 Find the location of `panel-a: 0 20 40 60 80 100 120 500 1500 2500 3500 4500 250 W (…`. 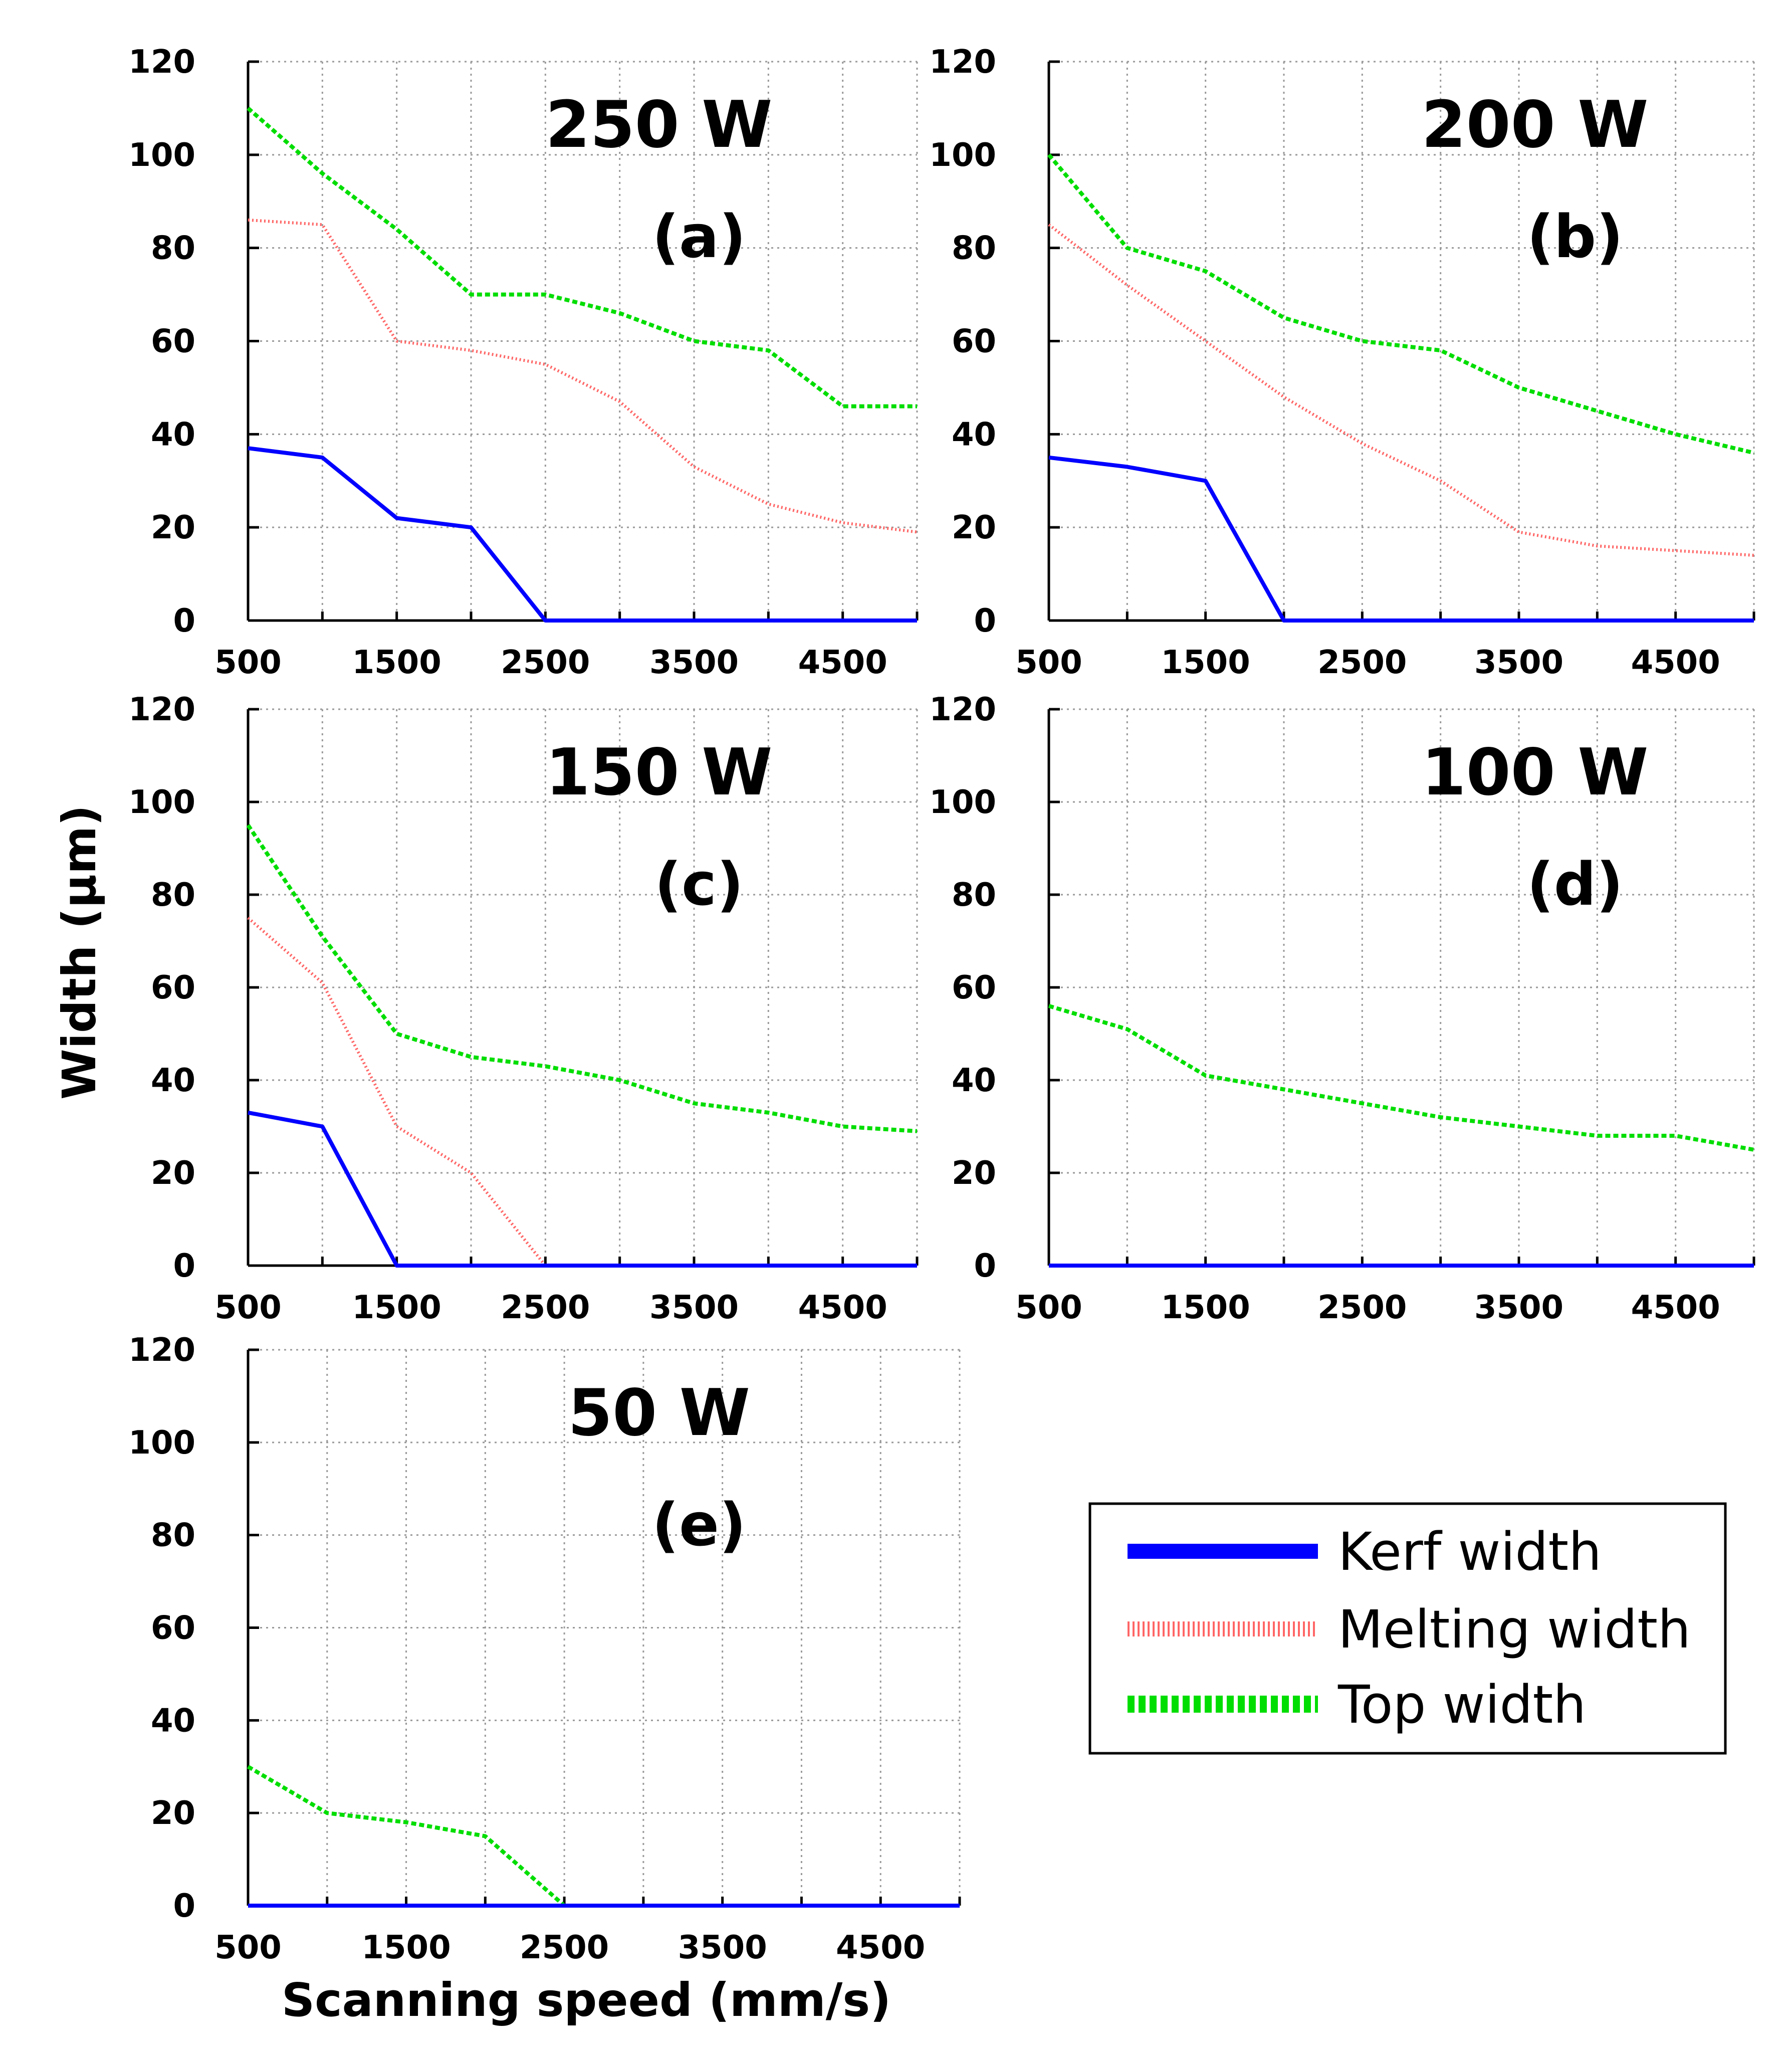

panel-a: 0 20 40 60 80 100 120 500 1500 2500 3500 4500 250 W (… is located at coordinates (523, 362).